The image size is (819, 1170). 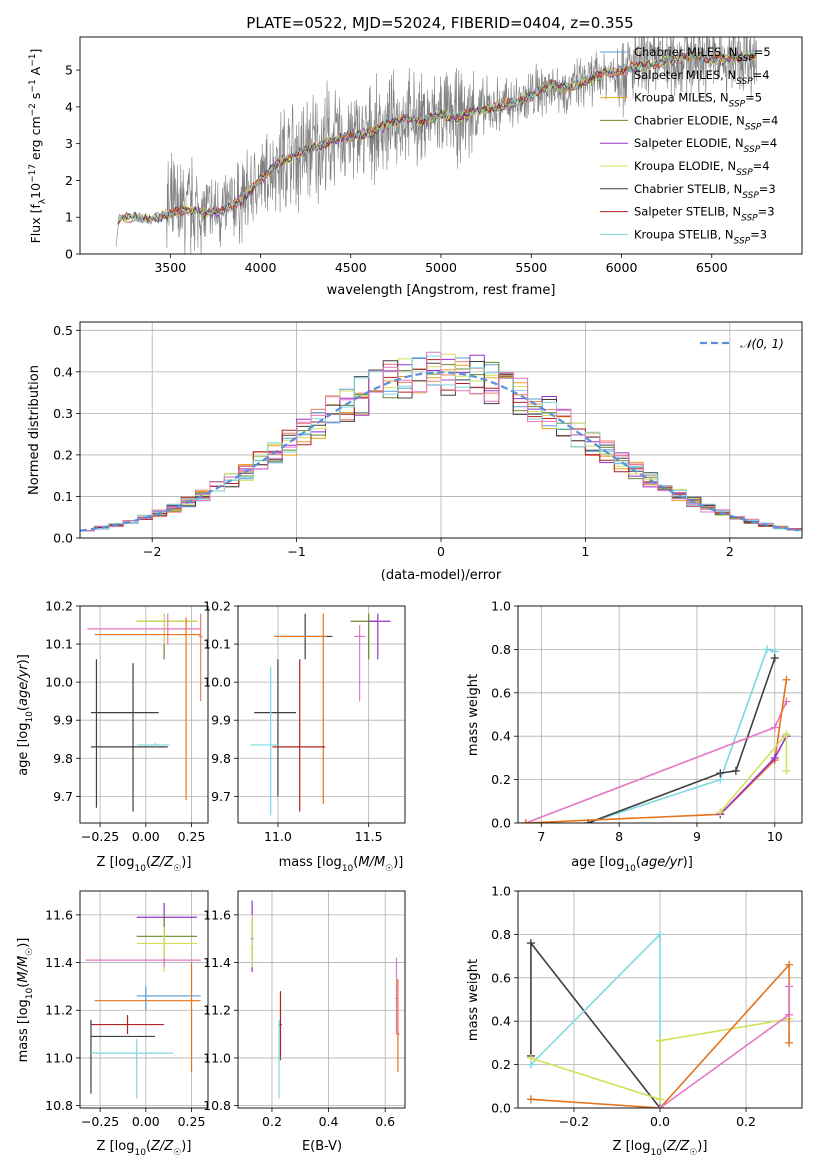 What do you see at coordinates (705, 145) in the screenshot?
I see `legend-entry: Salpeter ELODIE, NSSP=4` at bounding box center [705, 145].